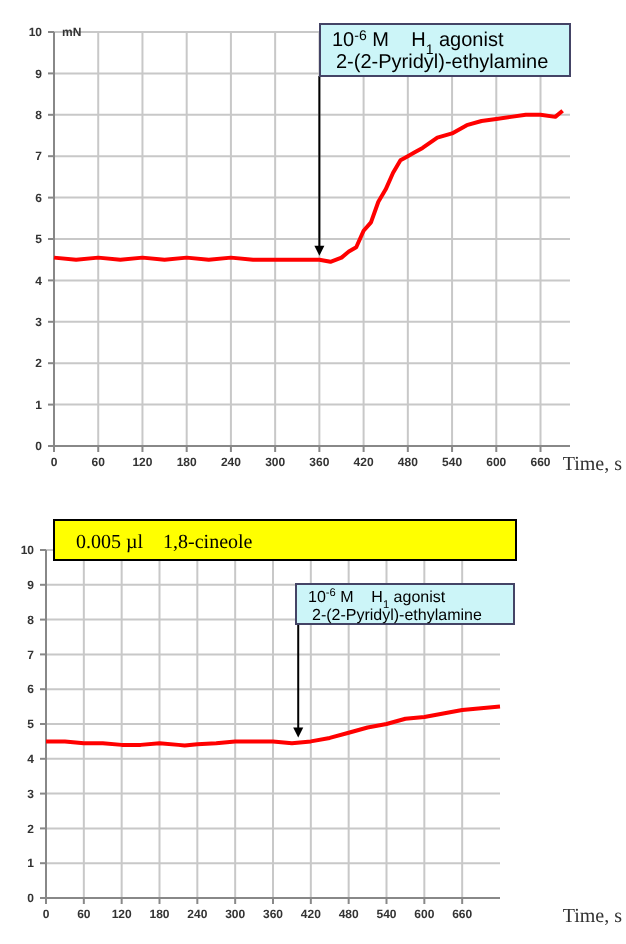  Describe the element at coordinates (165, 543) in the screenshot. I see `chart-title: 0.005 µl 1,8-cineole` at that location.